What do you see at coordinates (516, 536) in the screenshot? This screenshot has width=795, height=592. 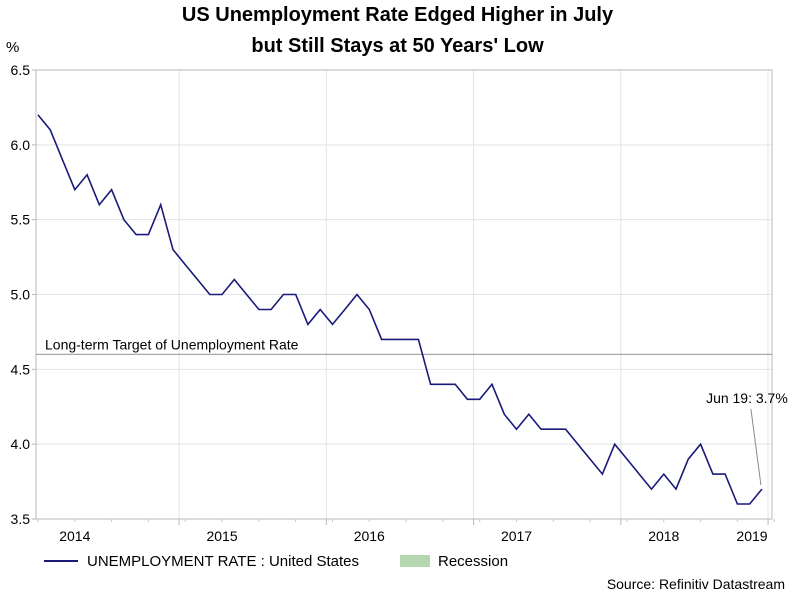 I see `x-year-label: 2017` at bounding box center [516, 536].